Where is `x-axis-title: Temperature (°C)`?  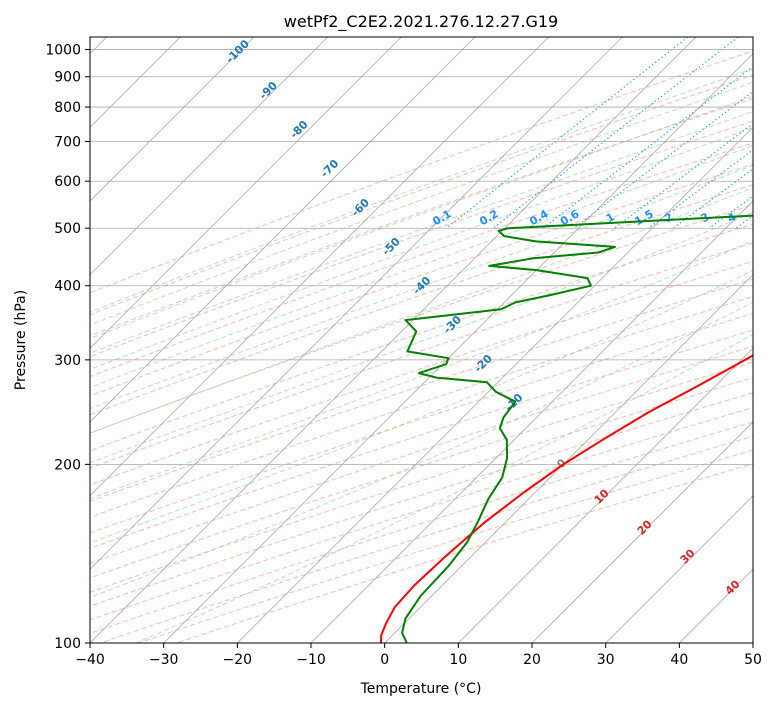 x-axis-title: Temperature (°C) is located at coordinates (421, 689).